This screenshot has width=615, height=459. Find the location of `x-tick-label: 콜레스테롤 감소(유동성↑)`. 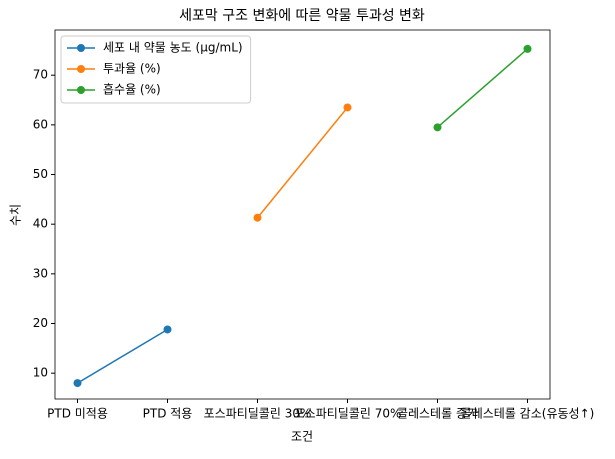

x-tick-label: 콜레스테롤 감소(유동성↑) is located at coordinates (528, 414).